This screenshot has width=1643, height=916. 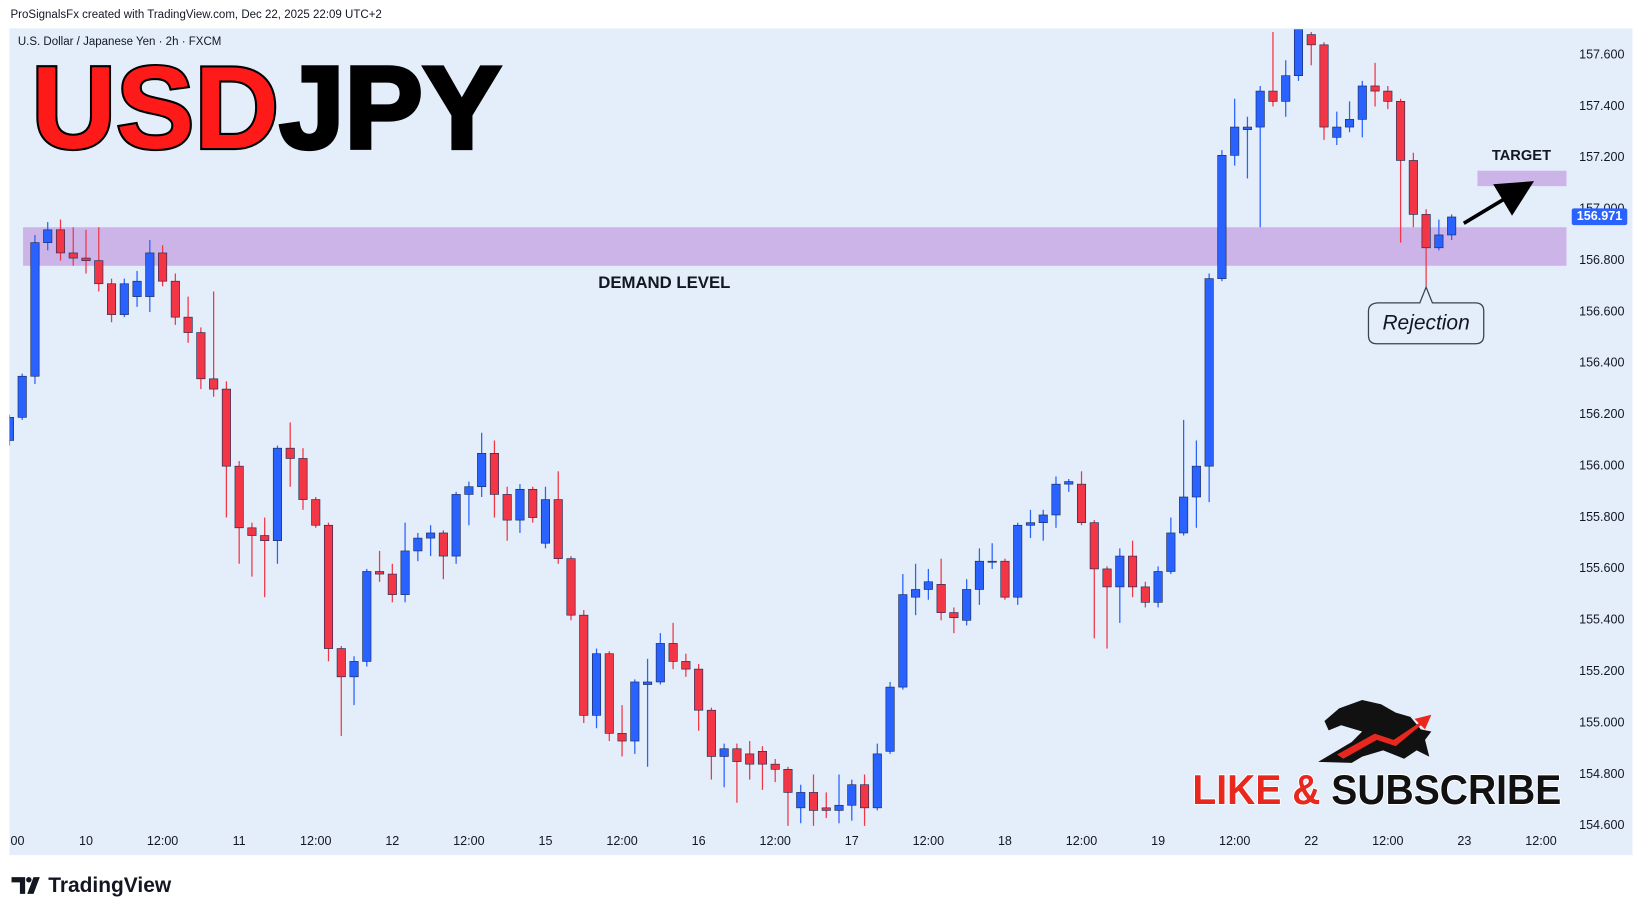 What do you see at coordinates (1601, 260) in the screenshot?
I see `y-tick-label: 156.800` at bounding box center [1601, 260].